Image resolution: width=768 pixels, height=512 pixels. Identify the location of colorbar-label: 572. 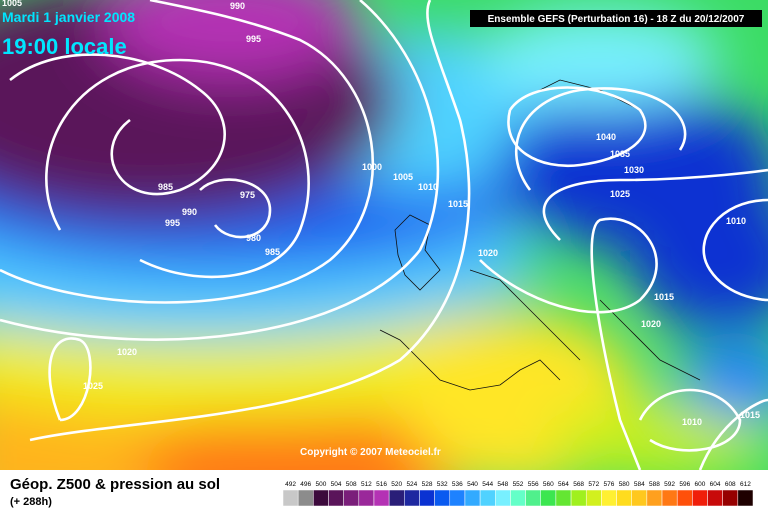
(593, 484).